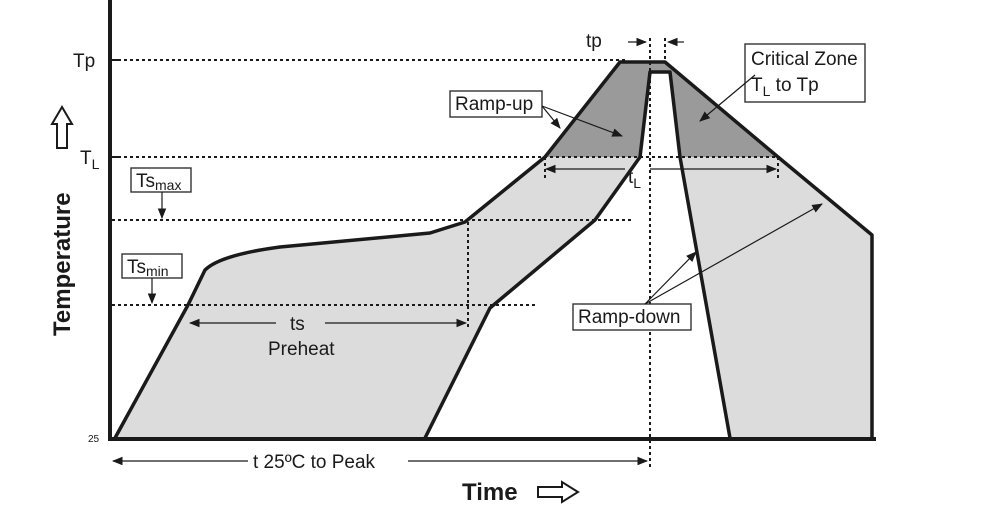 Image resolution: width=991 pixels, height=520 pixels. I want to click on tp-level-label: Tp, so click(84, 61).